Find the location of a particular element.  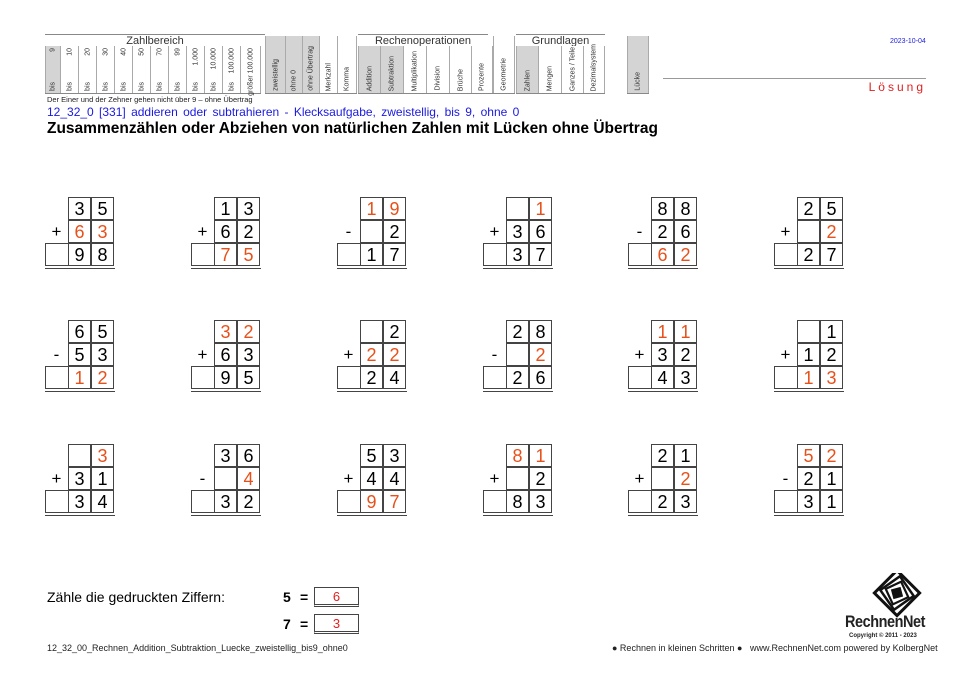

header-col: Brüche is located at coordinates (460, 69).